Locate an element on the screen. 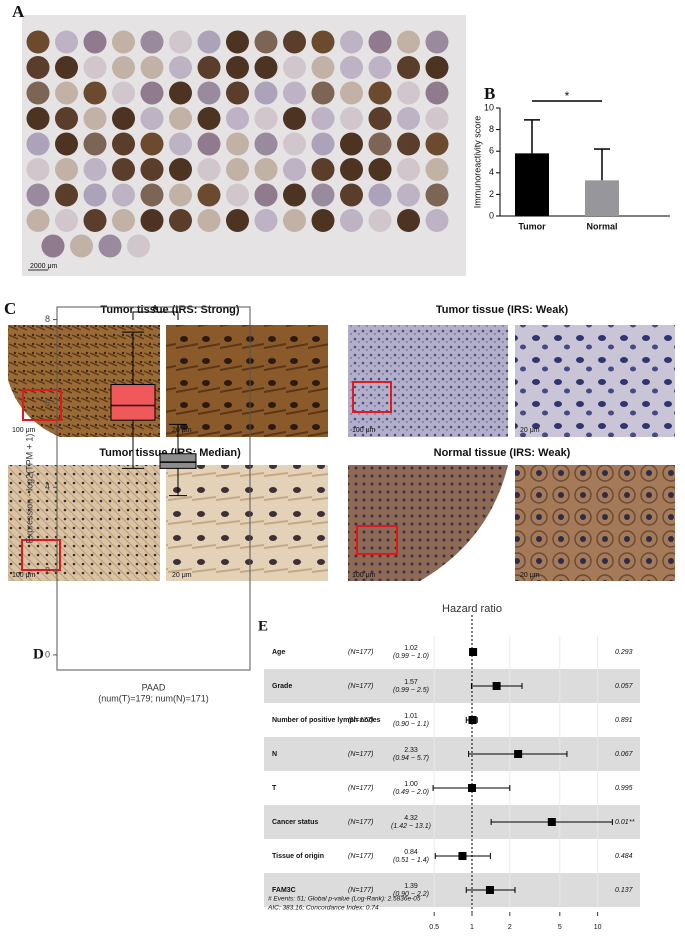 Image resolution: width=685 pixels, height=936 pixels. chart-title: Hazard ratio is located at coordinates (472, 609).